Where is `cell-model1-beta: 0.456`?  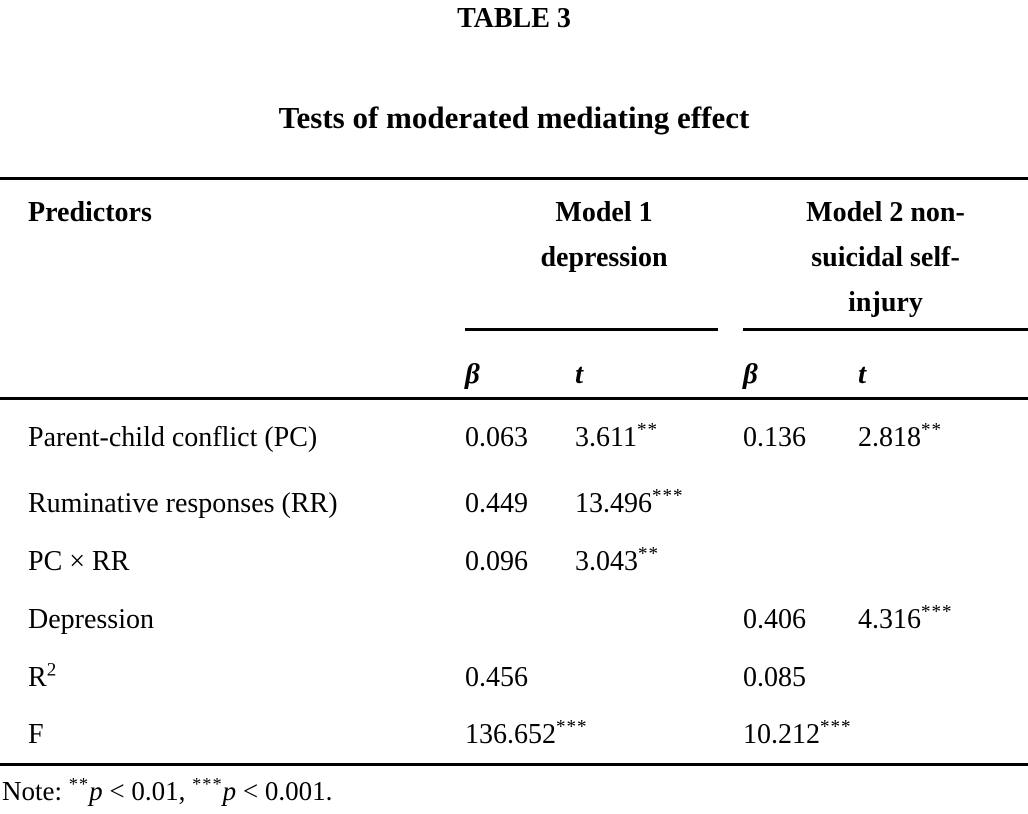 cell-model1-beta: 0.456 is located at coordinates (496, 677).